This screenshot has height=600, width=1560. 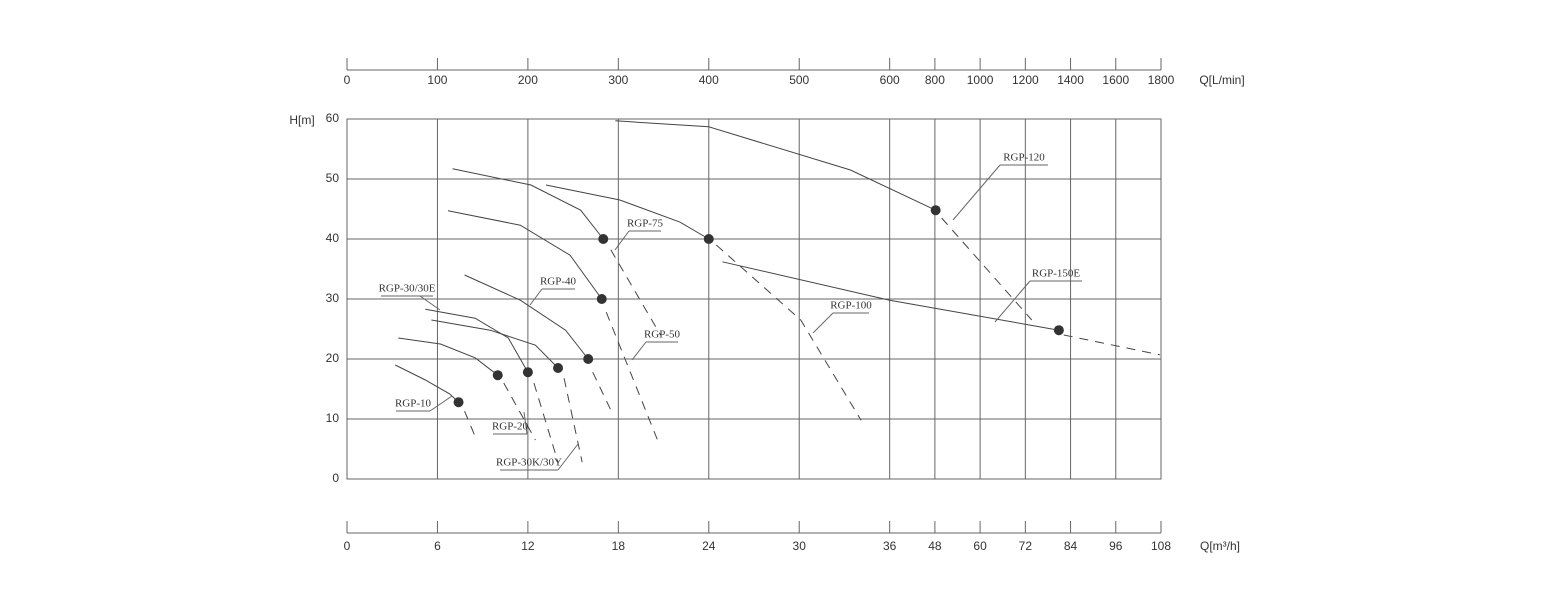 What do you see at coordinates (437, 80) in the screenshot?
I see `x2-tick-label: 100` at bounding box center [437, 80].